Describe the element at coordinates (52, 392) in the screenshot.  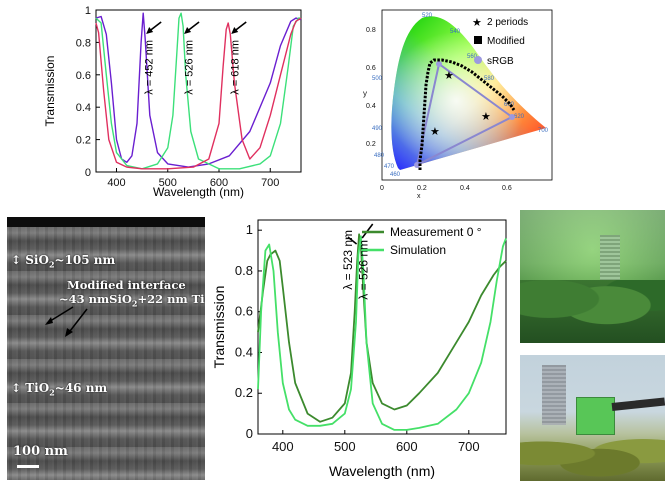
I see `sem-tio2-sub: 2` at that location.